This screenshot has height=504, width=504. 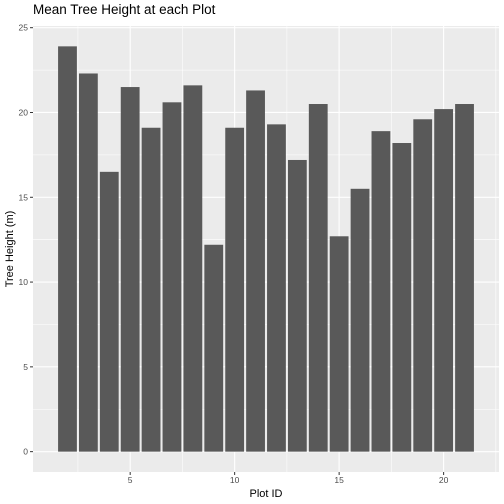 What do you see at coordinates (339, 480) in the screenshot?
I see `x-tick-label: 15` at bounding box center [339, 480].